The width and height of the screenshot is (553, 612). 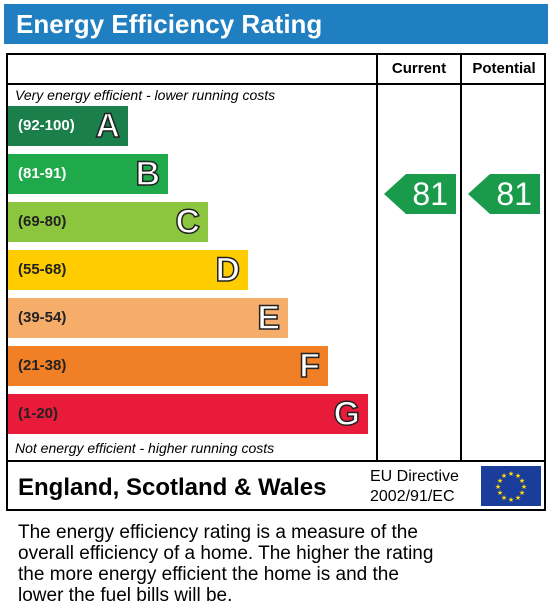 What do you see at coordinates (172, 487) in the screenshot?
I see `region-label: England, Scotland & Wales` at bounding box center [172, 487].